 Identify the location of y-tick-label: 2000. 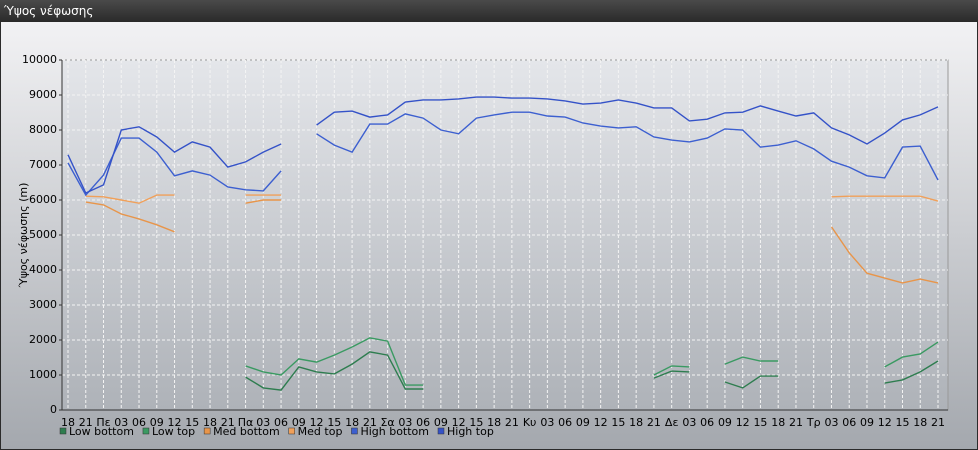
(43, 339).